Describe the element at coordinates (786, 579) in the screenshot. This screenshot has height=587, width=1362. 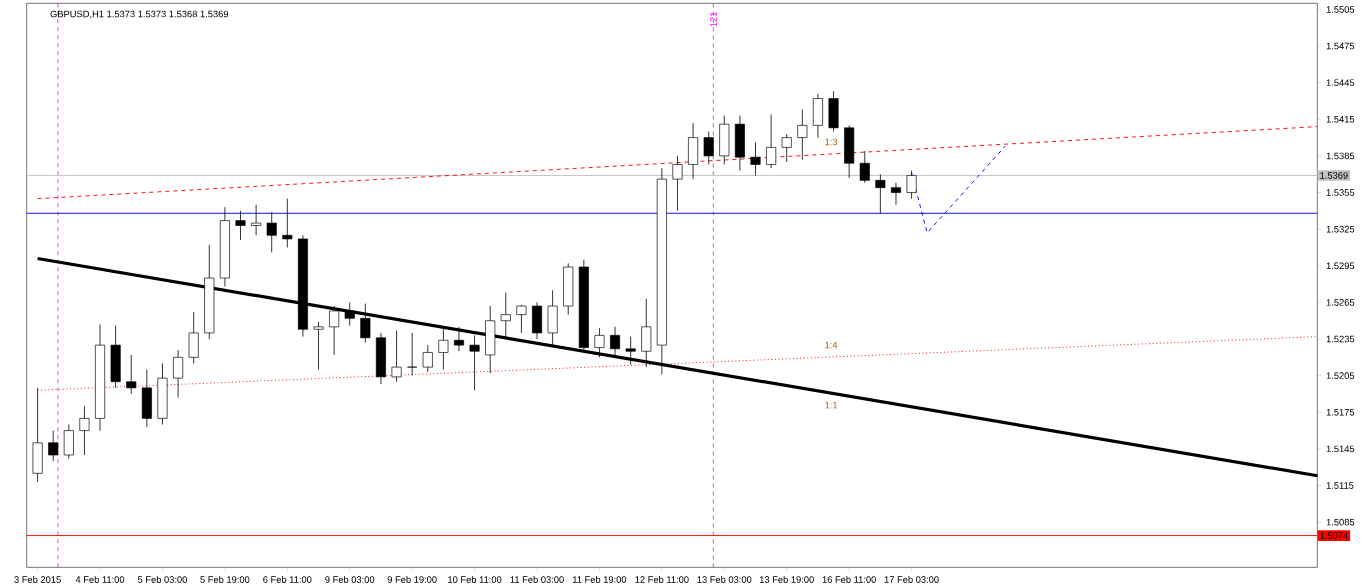
I see `x-tick-label: 13 Feb 19:00` at that location.